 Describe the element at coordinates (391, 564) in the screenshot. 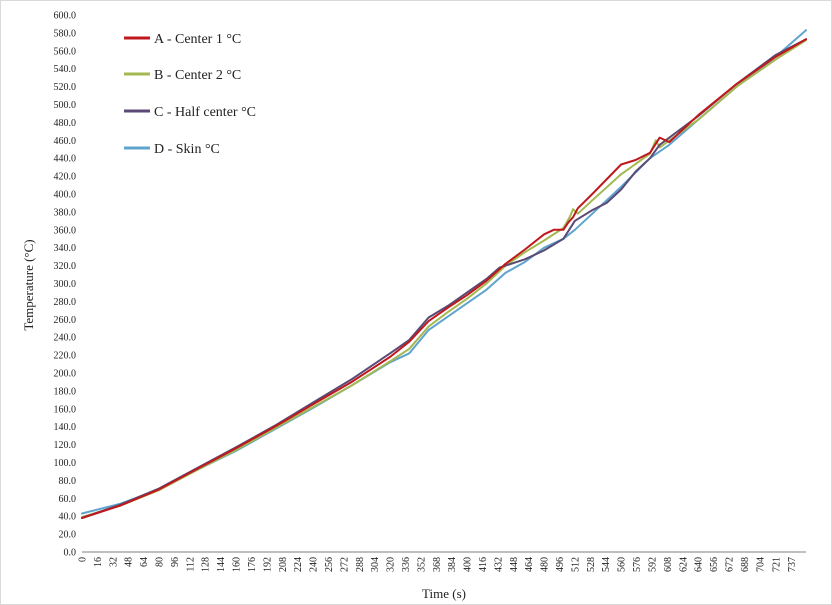

I see `x-tick-label: 320` at that location.